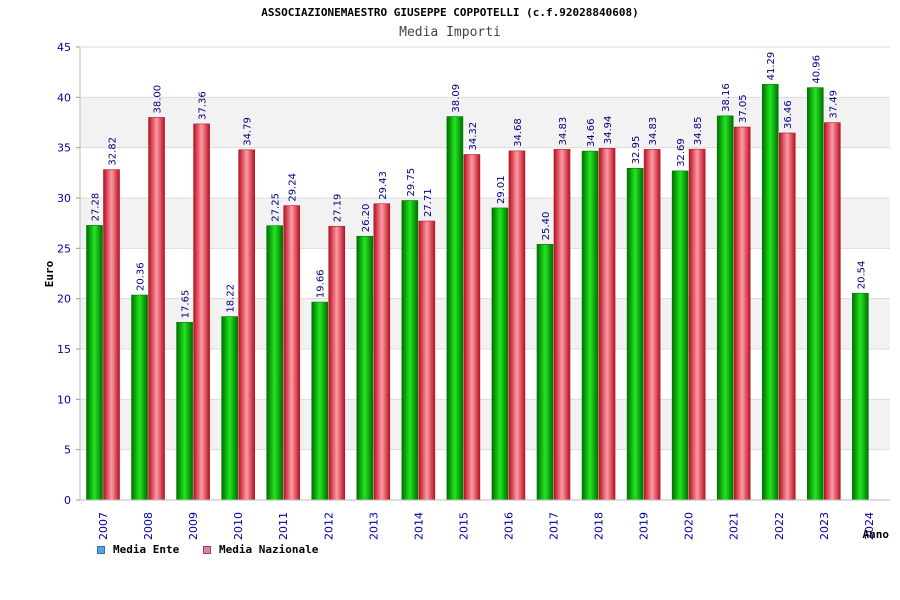 This screenshot has width=900, height=600. What do you see at coordinates (207, 549) in the screenshot?
I see `legend-swatch-media-nazionale` at bounding box center [207, 549].